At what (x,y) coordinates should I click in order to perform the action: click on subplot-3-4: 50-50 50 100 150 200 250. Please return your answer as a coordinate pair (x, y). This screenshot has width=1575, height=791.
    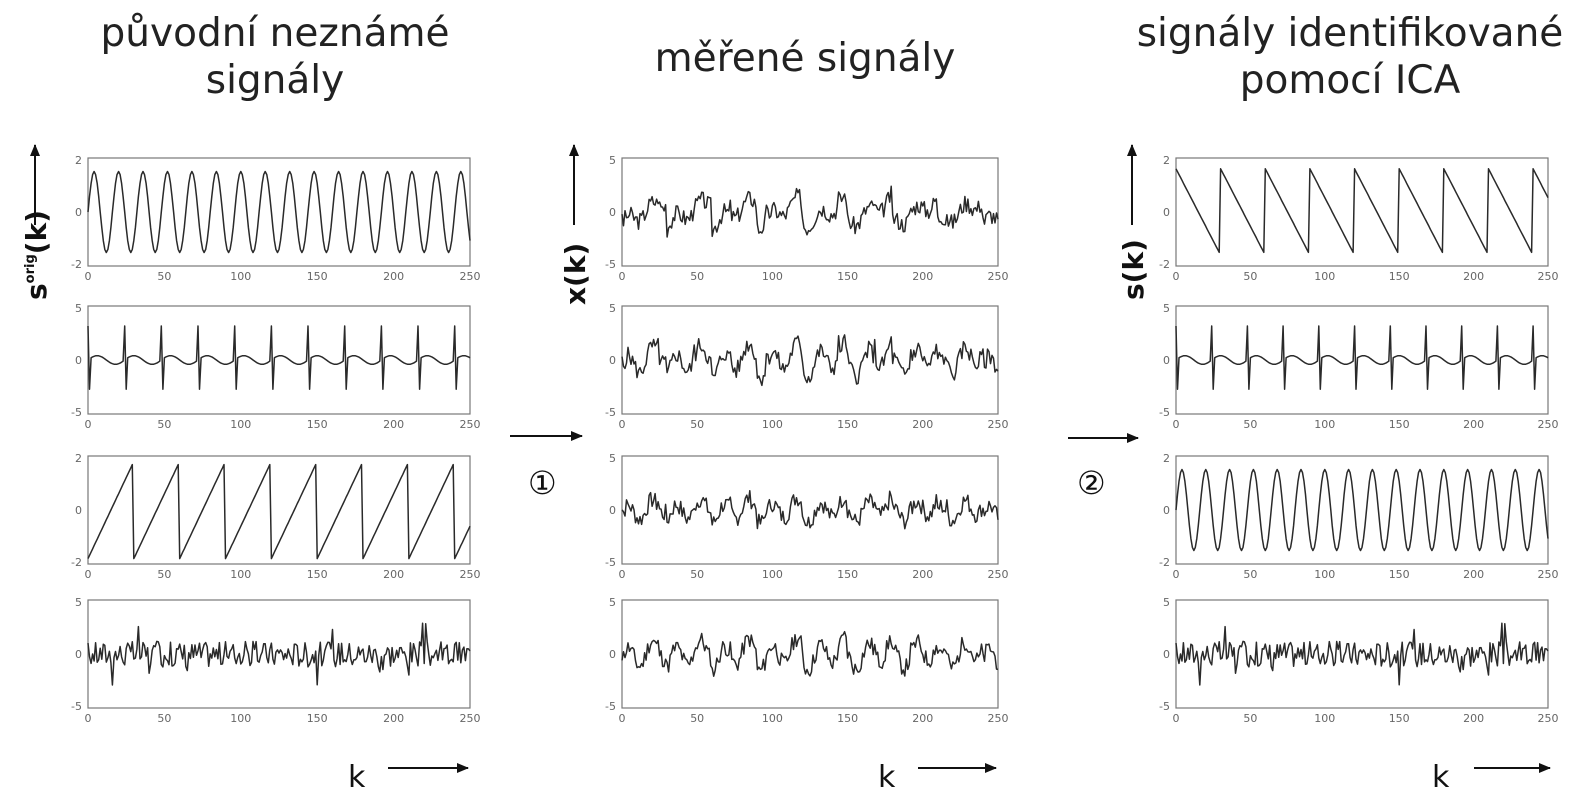
    Looking at the image, I should click on (1358, 660).